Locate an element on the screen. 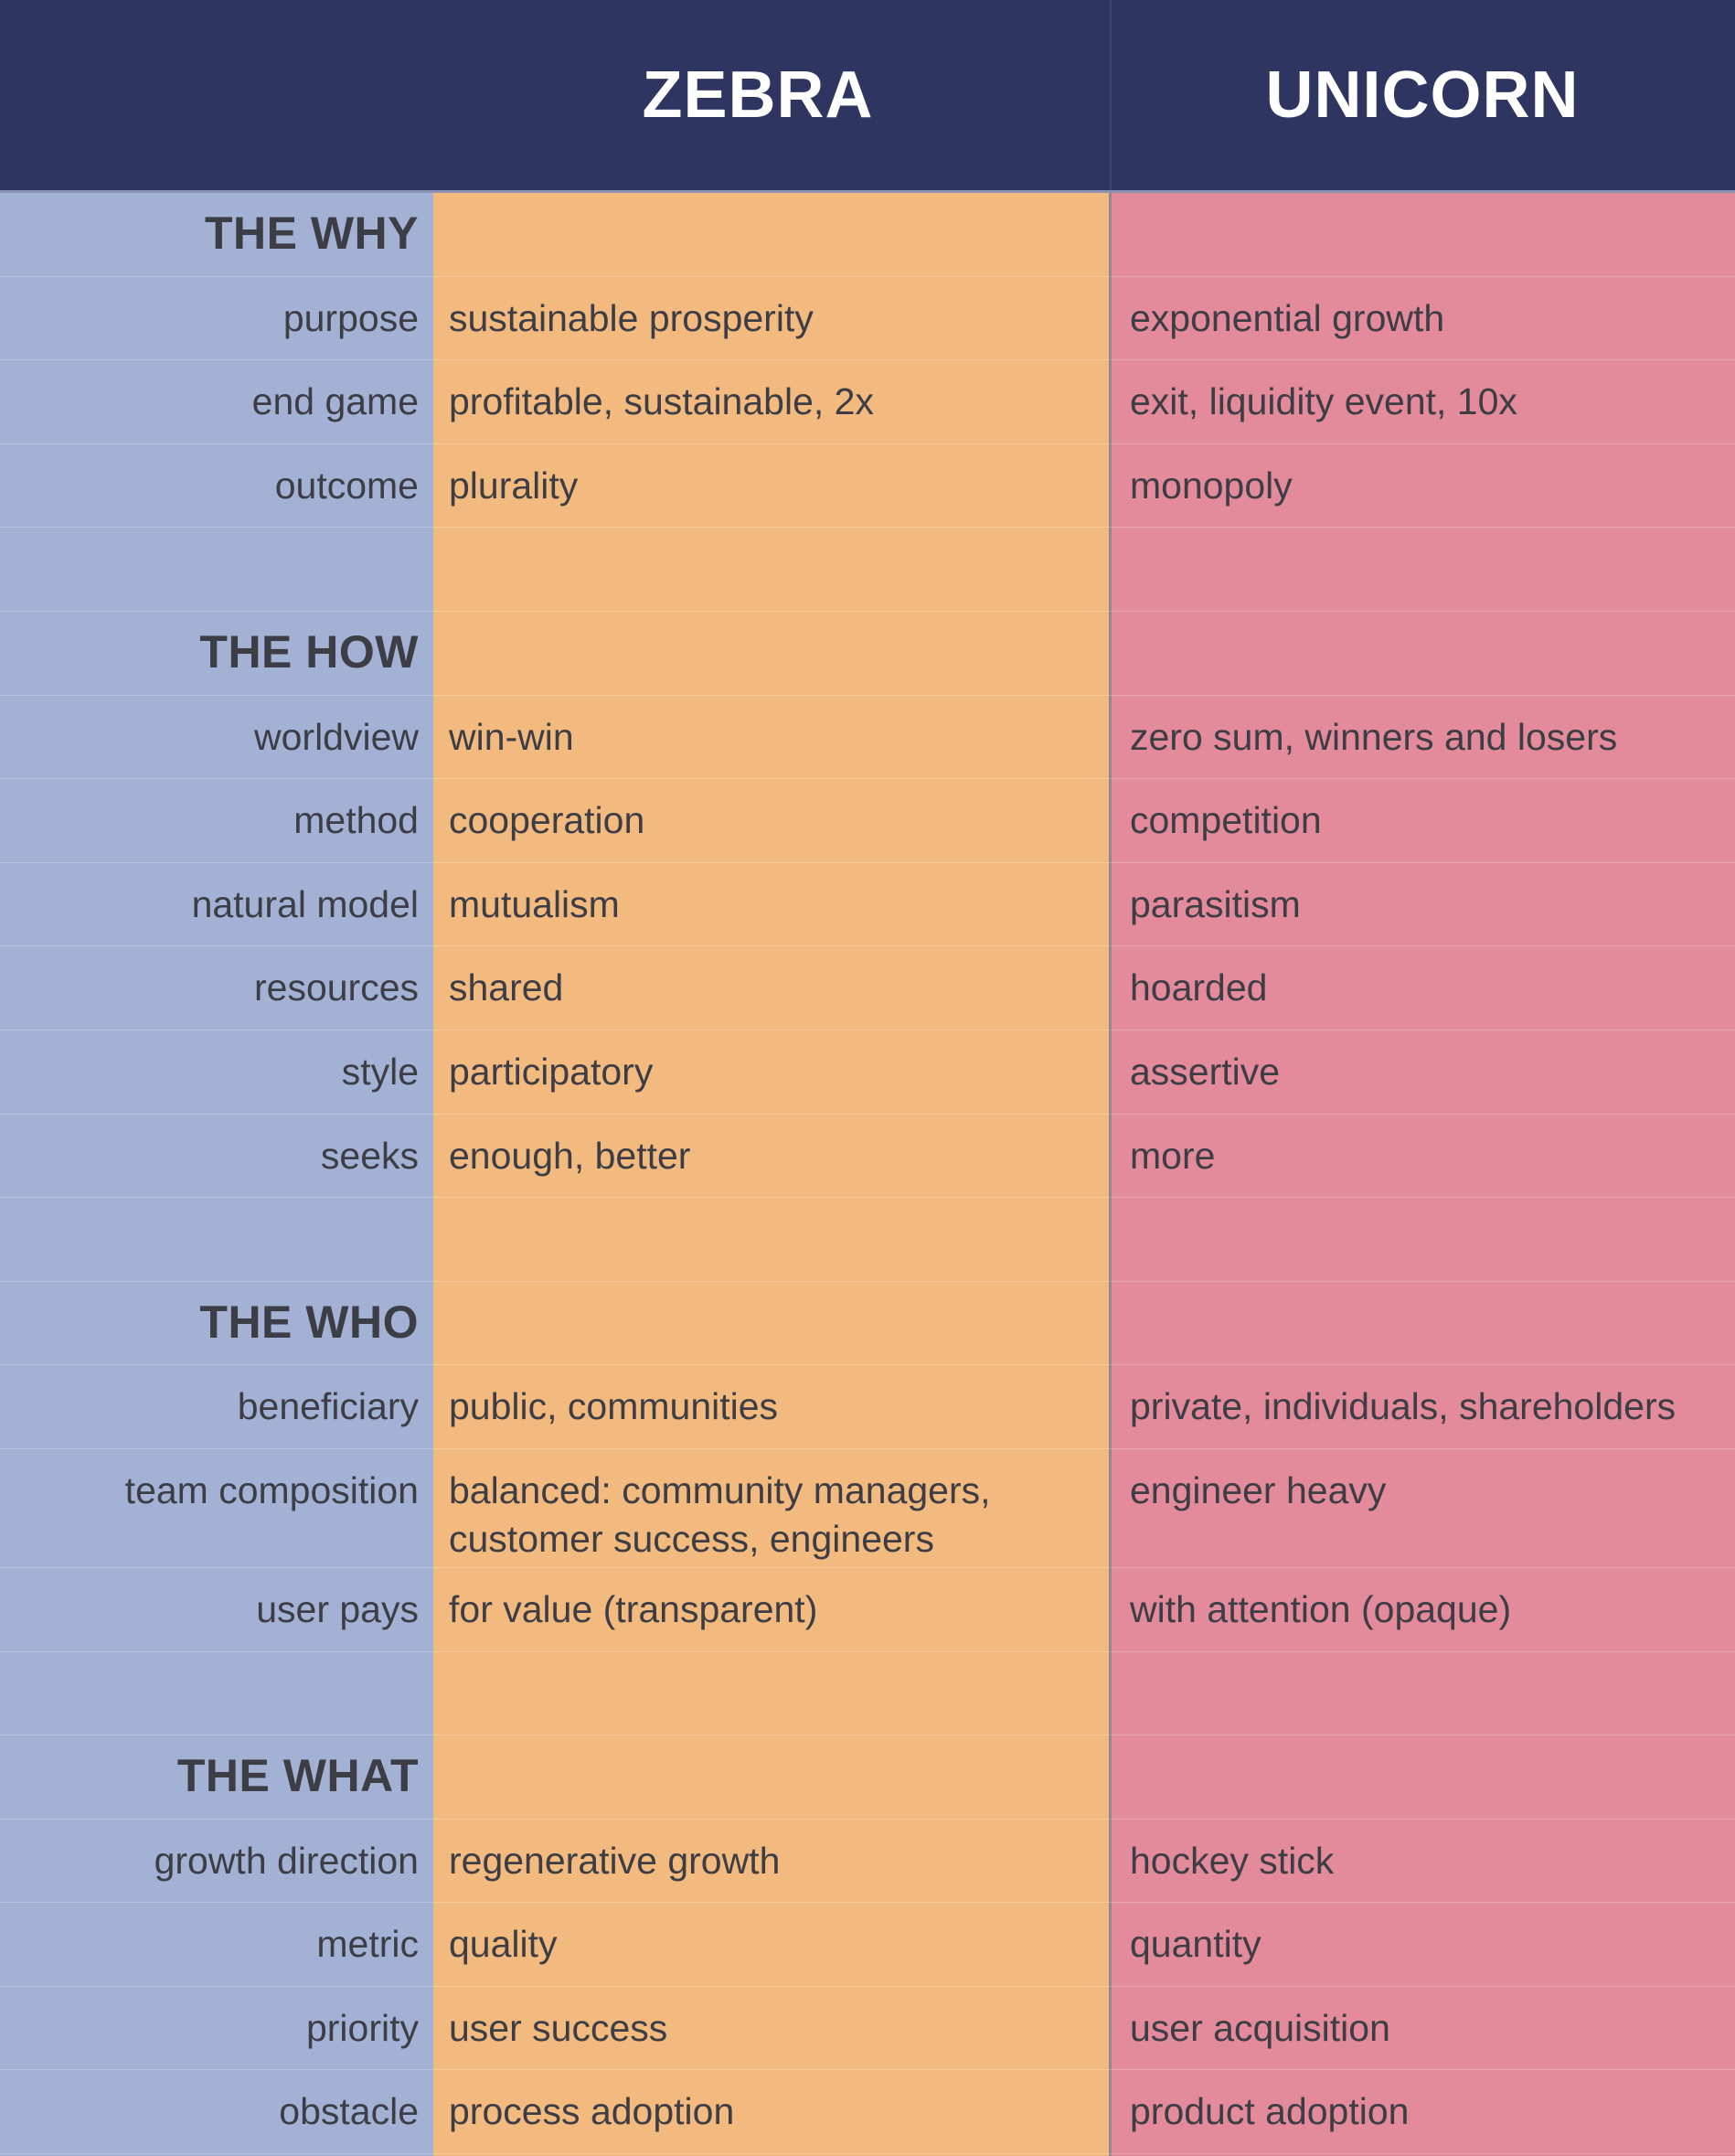 The image size is (1735, 2156). row-label: resources is located at coordinates (336, 987).